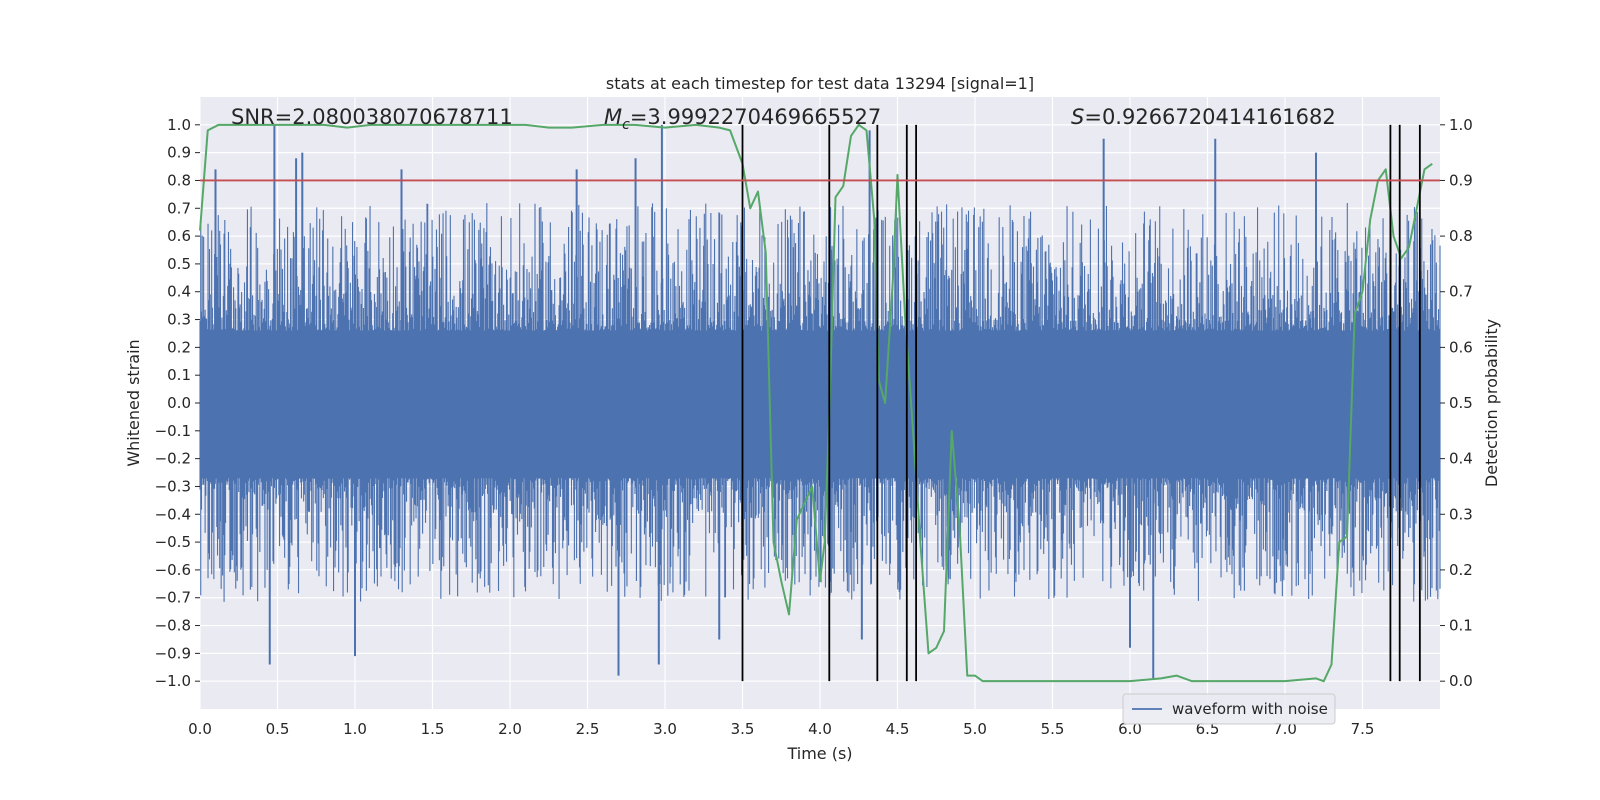  I want to click on x-tick-label: 4.0, so click(820, 729).